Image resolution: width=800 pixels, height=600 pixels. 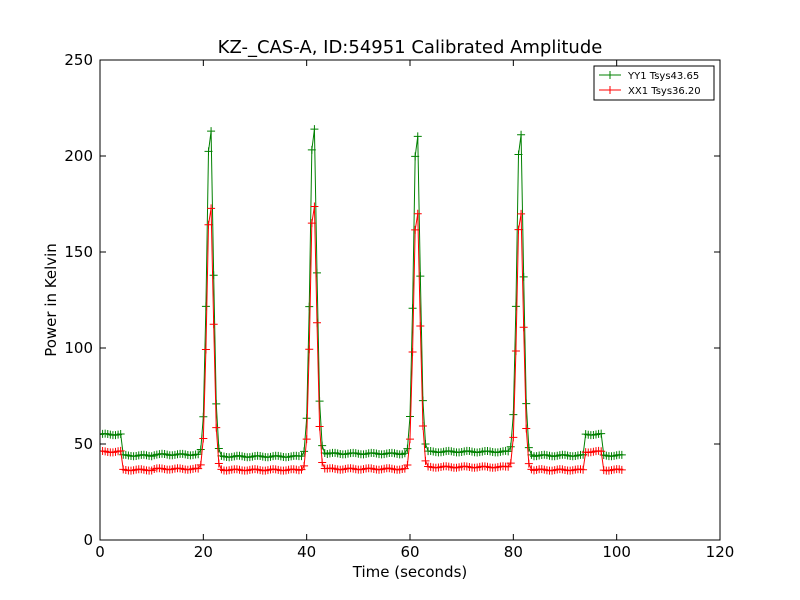 What do you see at coordinates (616, 552) in the screenshot?
I see `x-tick-label-5: 100` at bounding box center [616, 552].